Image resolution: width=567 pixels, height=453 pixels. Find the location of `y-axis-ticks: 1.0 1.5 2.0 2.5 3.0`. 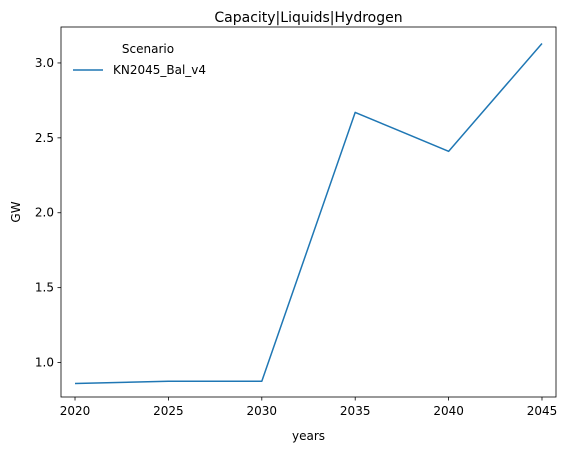

y-axis-ticks: 1.0 1.5 2.0 2.5 3.0 is located at coordinates (48, 213).